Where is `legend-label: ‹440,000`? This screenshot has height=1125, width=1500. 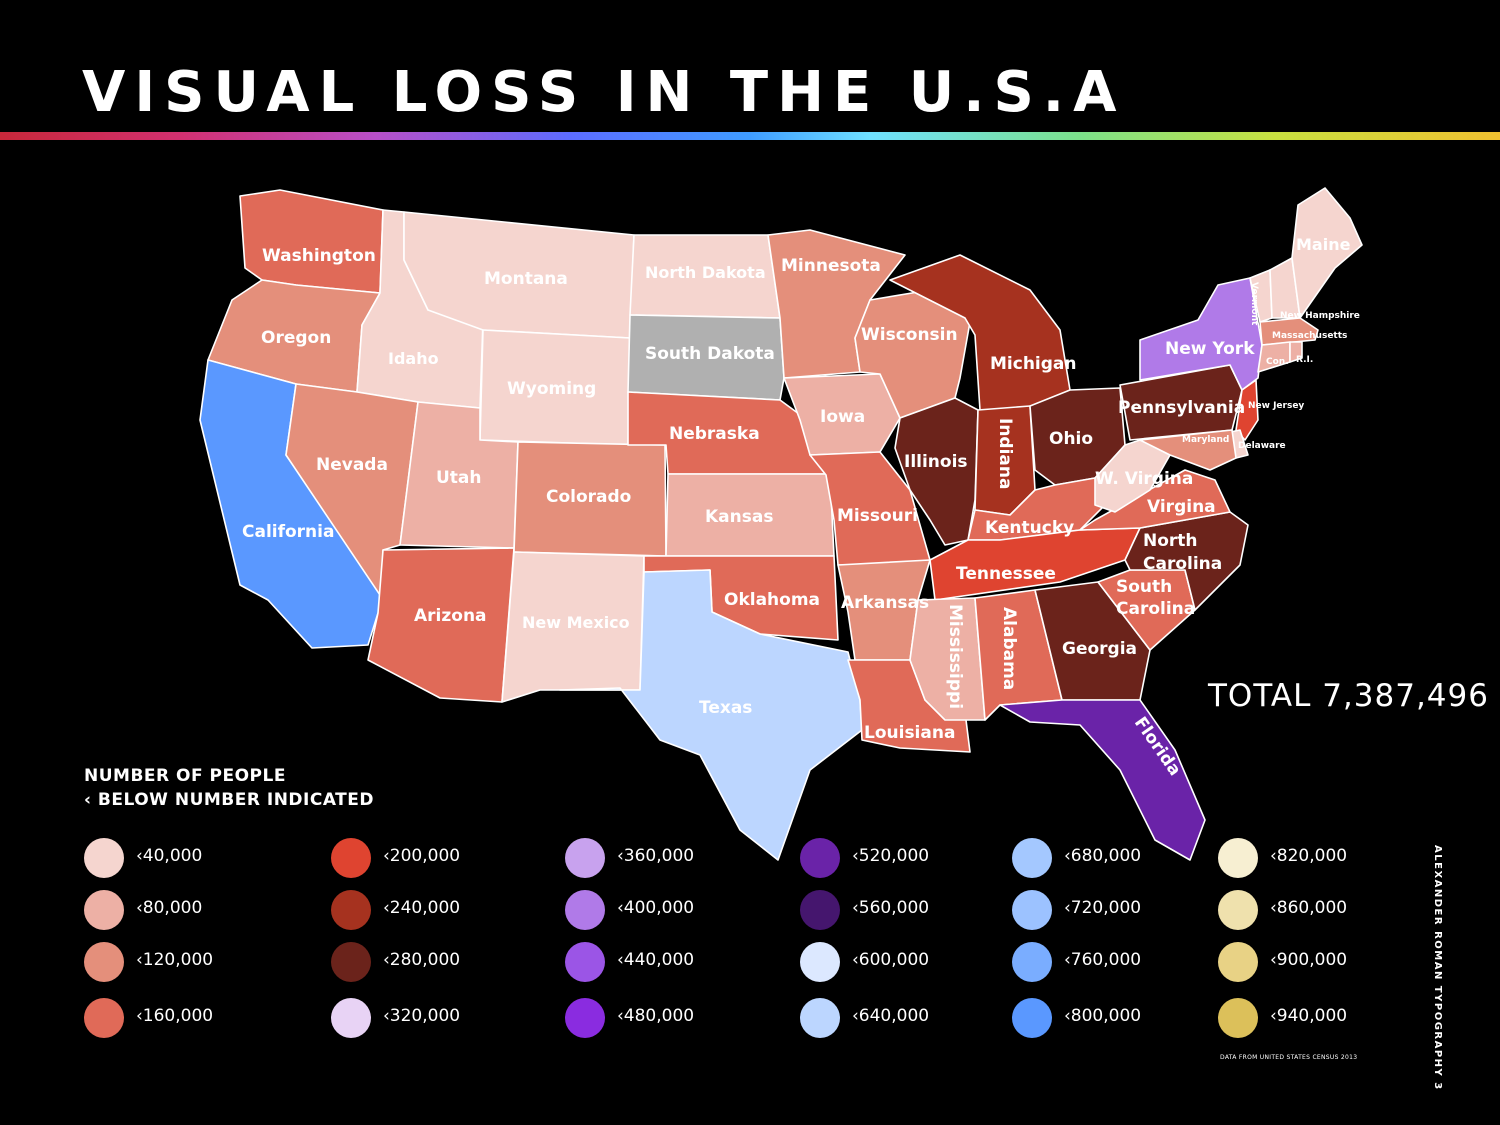 legend-label: ‹440,000 is located at coordinates (656, 960).